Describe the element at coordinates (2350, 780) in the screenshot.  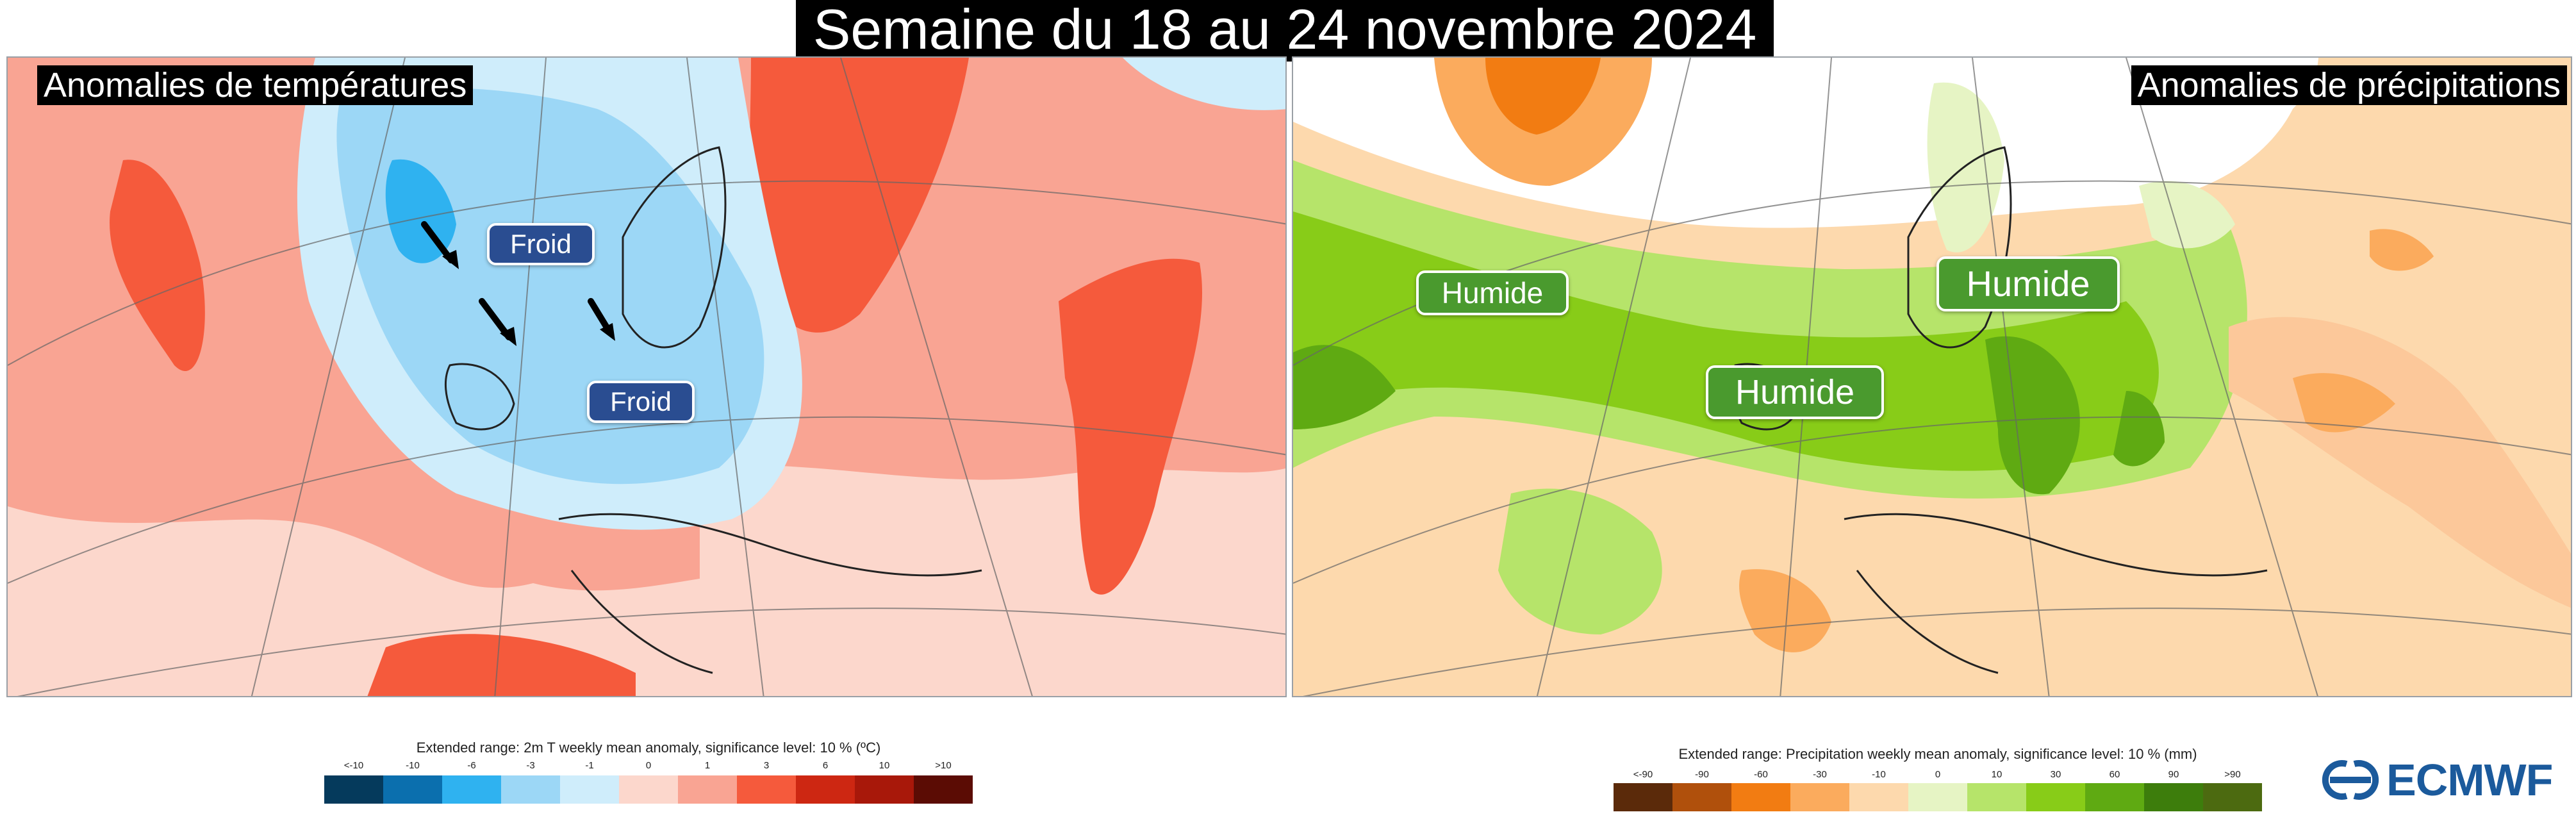
I see `ecmwf-logo-icon` at that location.